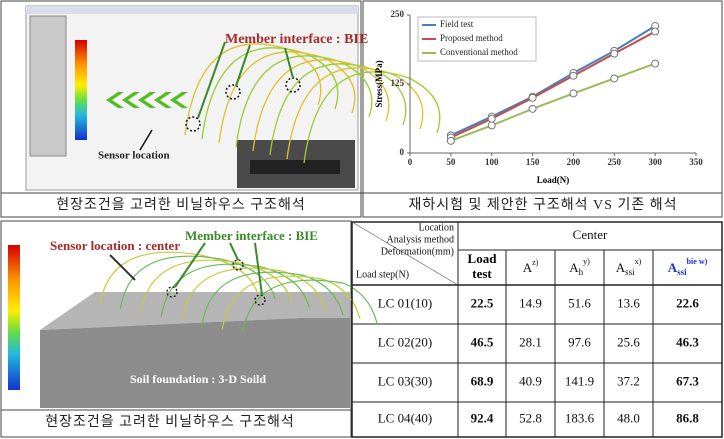 This screenshot has height=439, width=724. I want to click on table-cell: 40.9, so click(530, 380).